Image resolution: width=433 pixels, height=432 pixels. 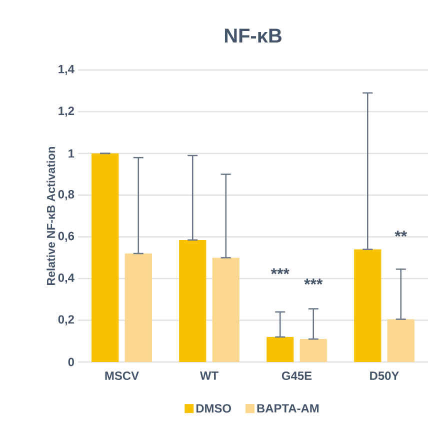 I want to click on y-tick-label: 0,4, so click(x=66, y=278).